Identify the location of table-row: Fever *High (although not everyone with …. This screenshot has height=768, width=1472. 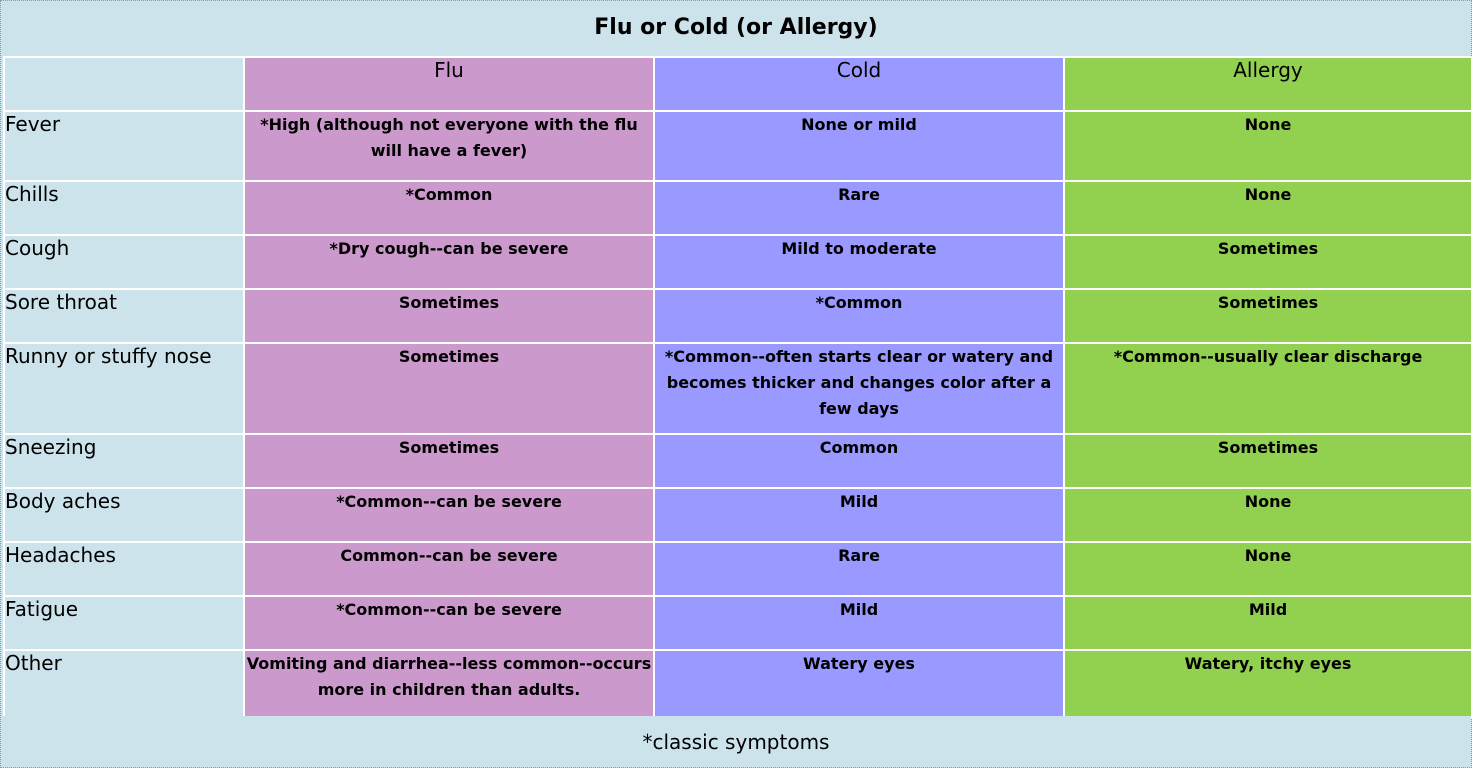
(737, 146).